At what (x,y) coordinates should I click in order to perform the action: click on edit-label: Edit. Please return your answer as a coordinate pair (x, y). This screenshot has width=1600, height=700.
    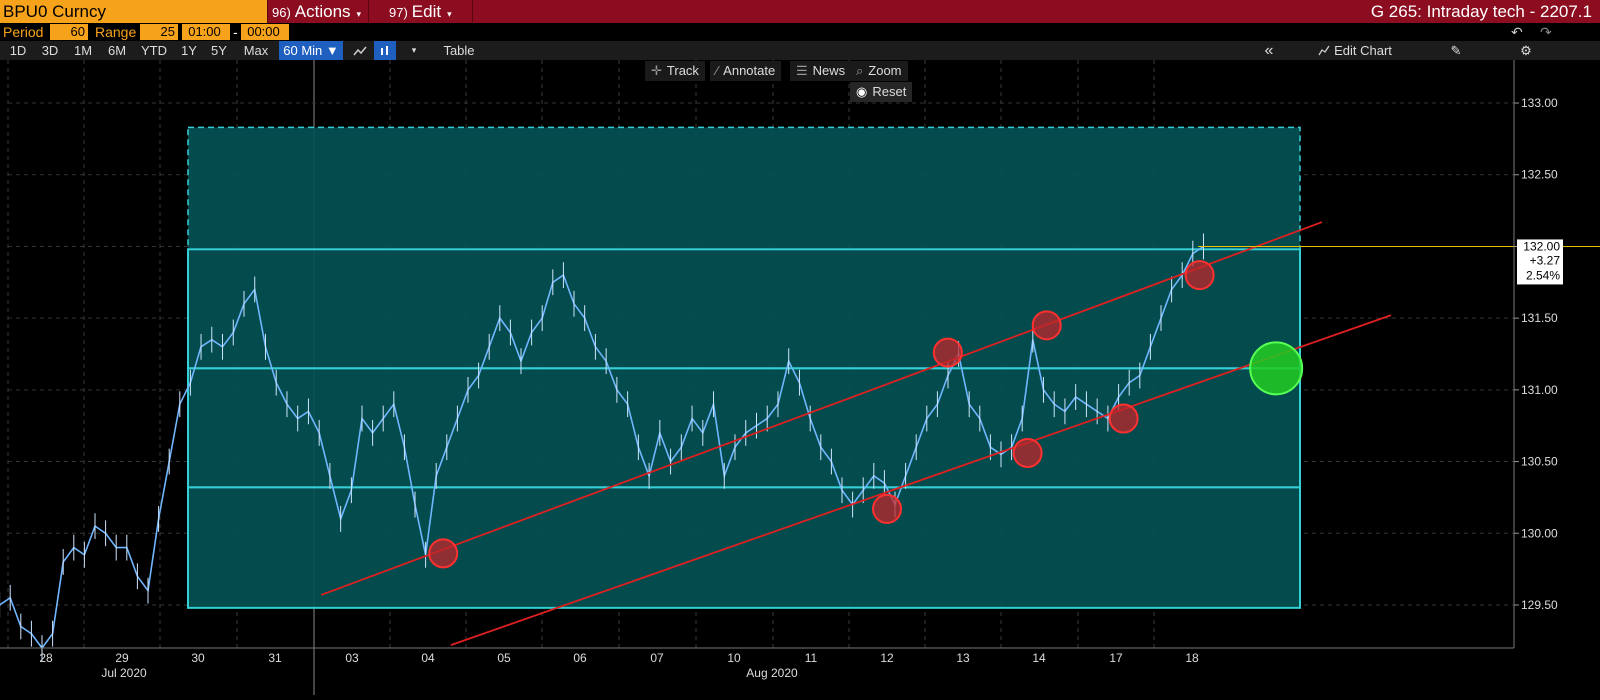
    Looking at the image, I should click on (426, 11).